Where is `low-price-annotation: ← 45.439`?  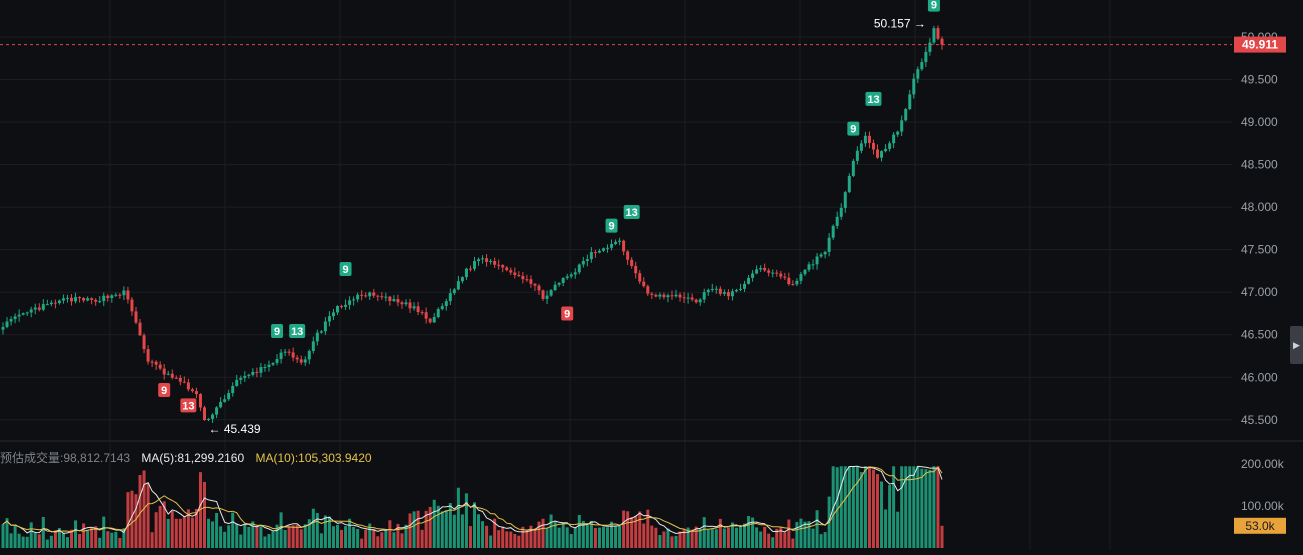 low-price-annotation: ← 45.439 is located at coordinates (235, 429).